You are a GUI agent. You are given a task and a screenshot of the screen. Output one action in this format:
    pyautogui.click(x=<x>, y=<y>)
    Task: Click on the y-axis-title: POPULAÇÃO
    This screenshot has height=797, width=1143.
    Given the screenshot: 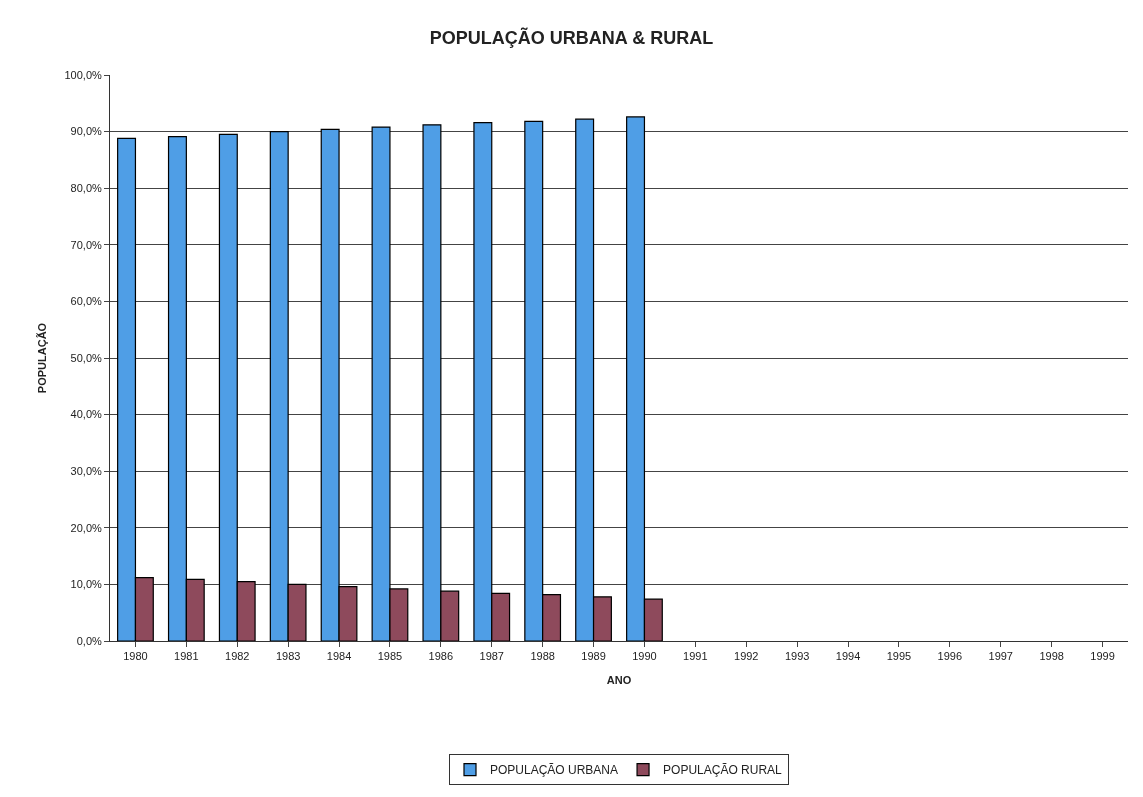 What is the action you would take?
    pyautogui.click(x=42, y=358)
    